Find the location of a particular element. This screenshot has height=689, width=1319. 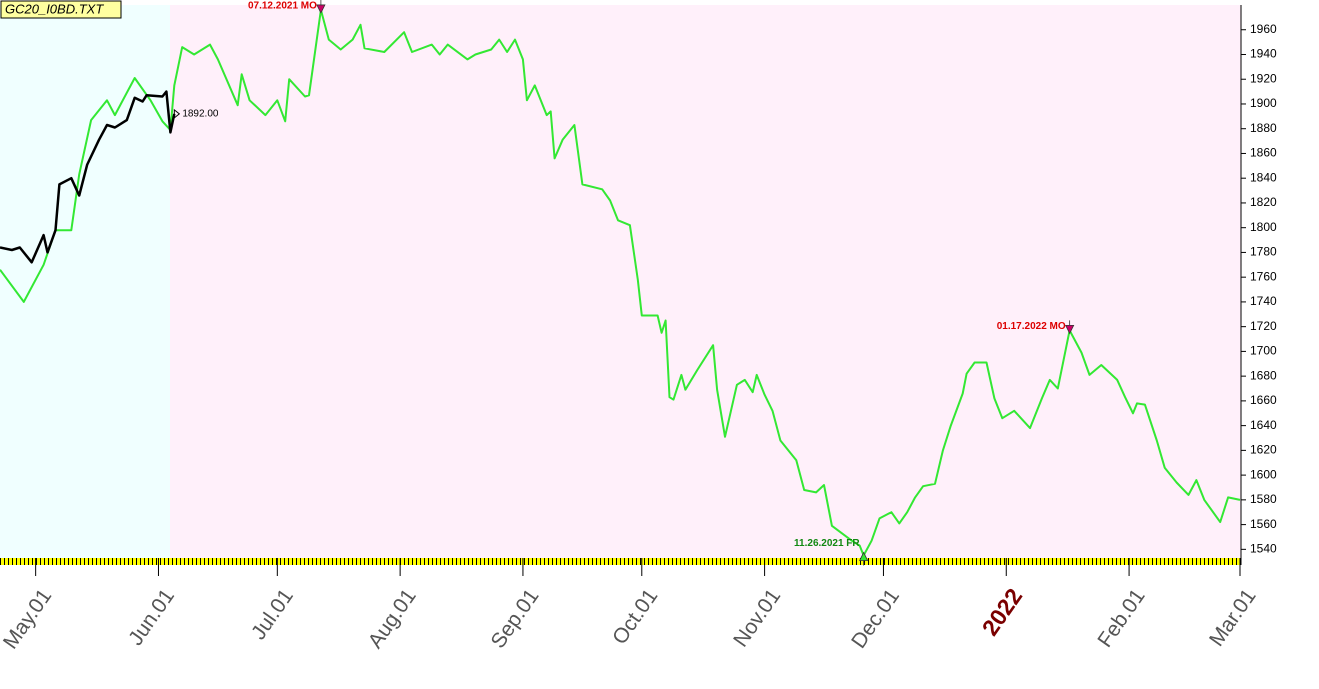

day-tick-strip is located at coordinates (620, 561).